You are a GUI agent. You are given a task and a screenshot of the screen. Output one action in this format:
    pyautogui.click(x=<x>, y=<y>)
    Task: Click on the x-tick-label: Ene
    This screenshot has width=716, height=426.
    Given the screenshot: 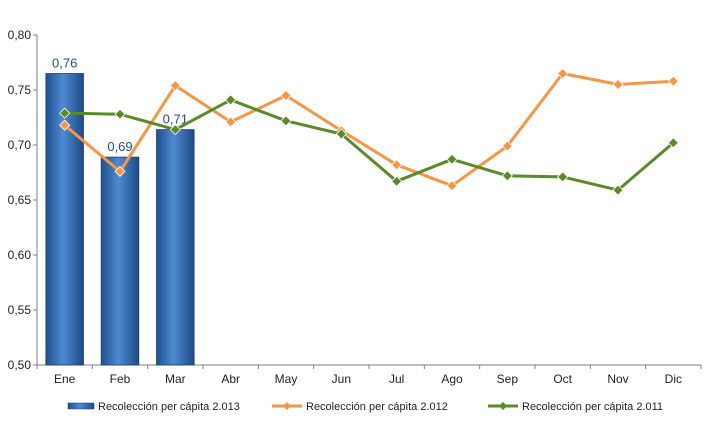 What is the action you would take?
    pyautogui.click(x=65, y=379)
    